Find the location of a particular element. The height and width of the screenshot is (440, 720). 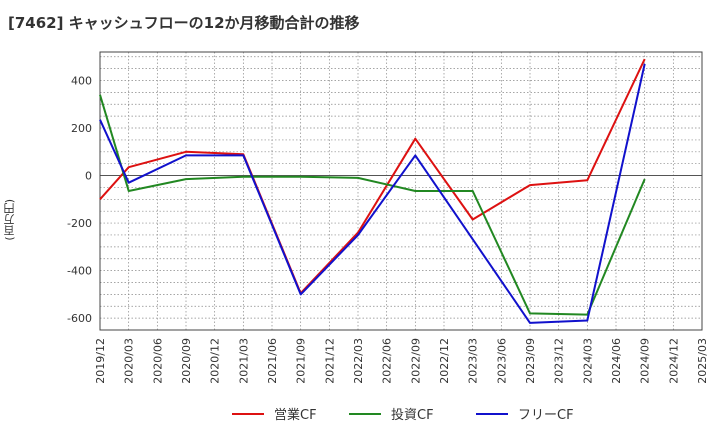

x-tick-label: 2021/12 is located at coordinates (329, 361).